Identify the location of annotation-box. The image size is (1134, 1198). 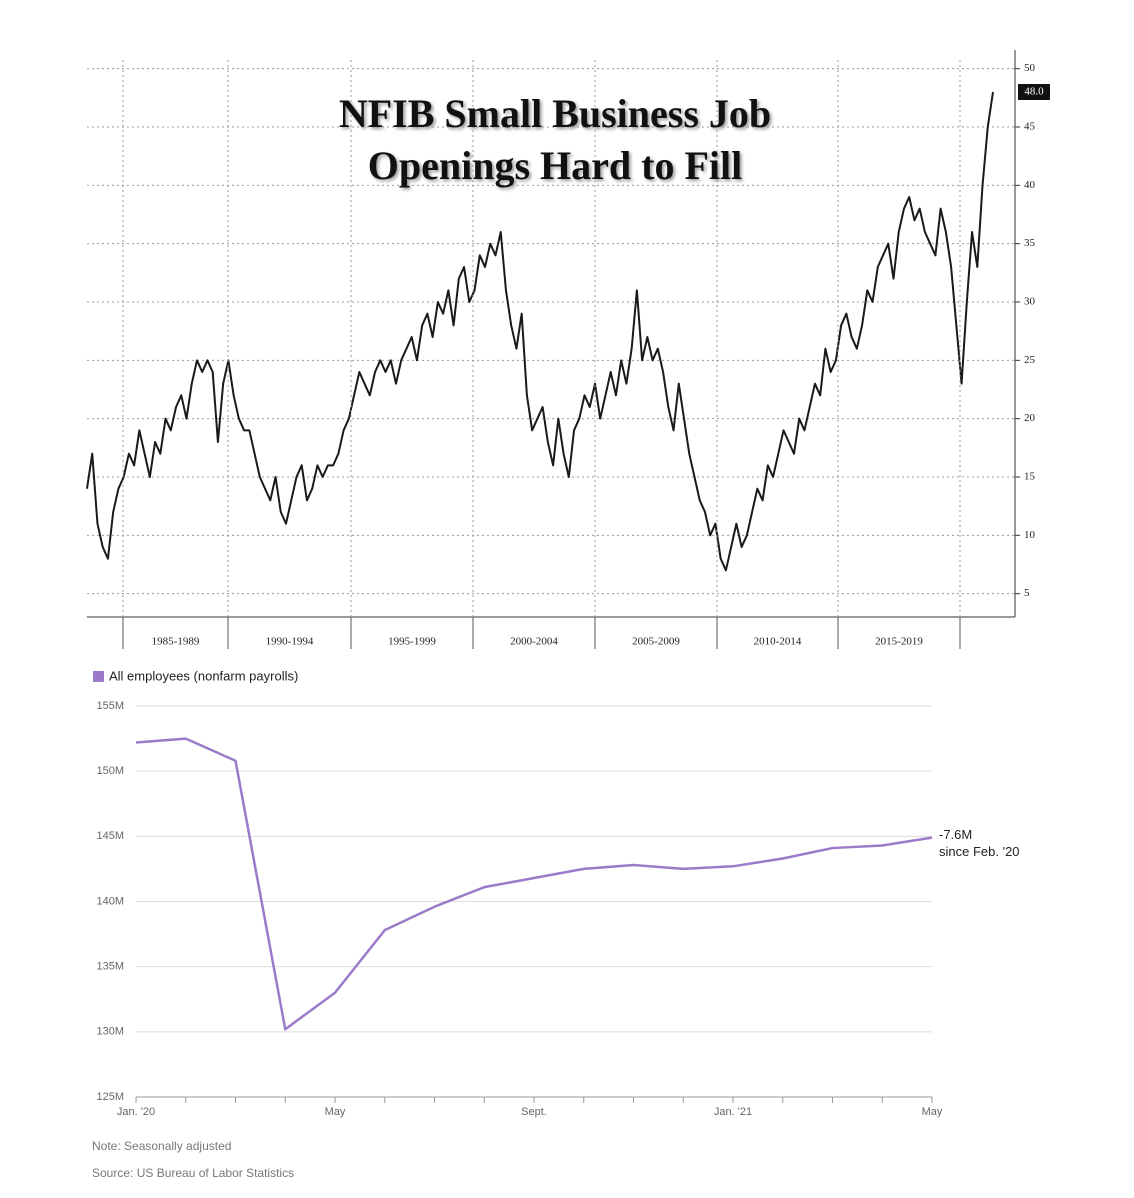
(1034, 92).